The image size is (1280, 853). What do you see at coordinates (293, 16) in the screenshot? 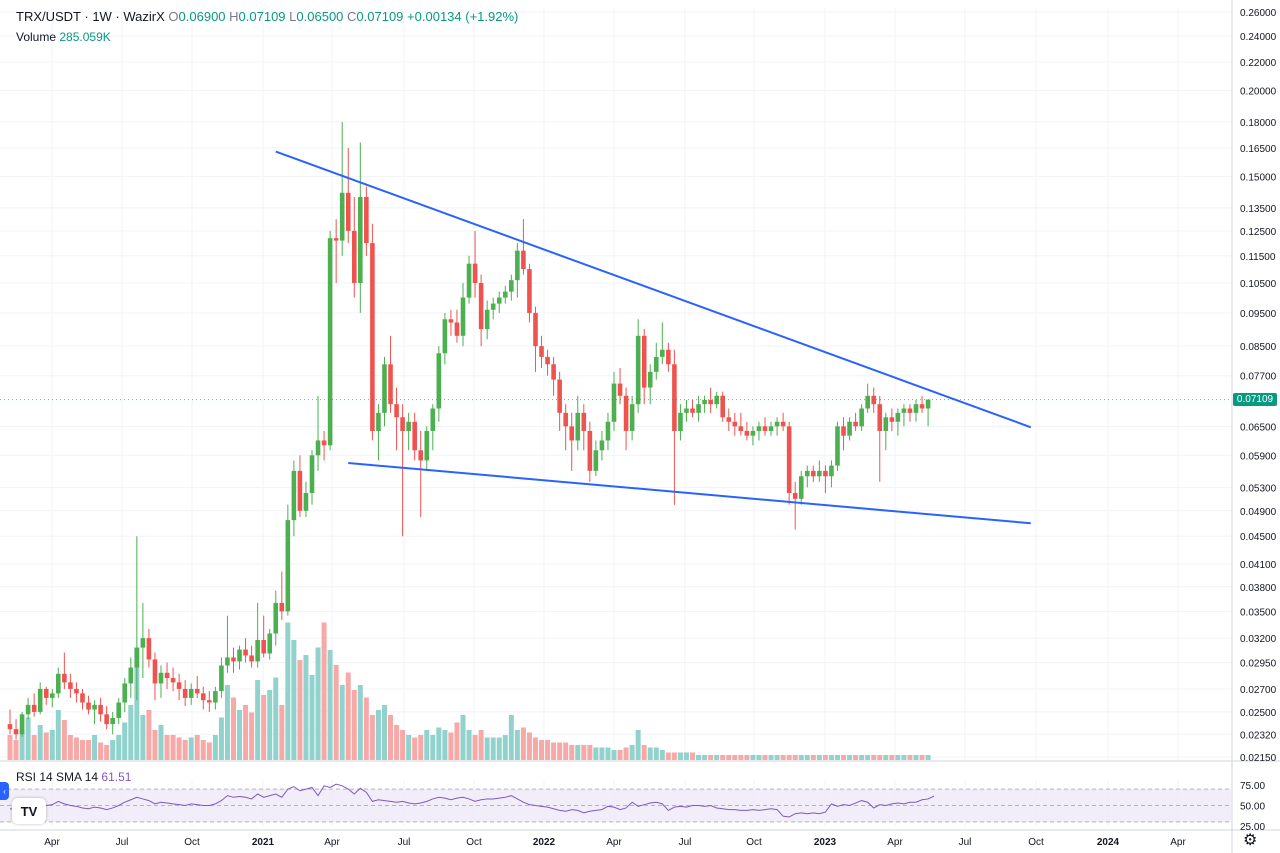
I see `low-label: L` at bounding box center [293, 16].